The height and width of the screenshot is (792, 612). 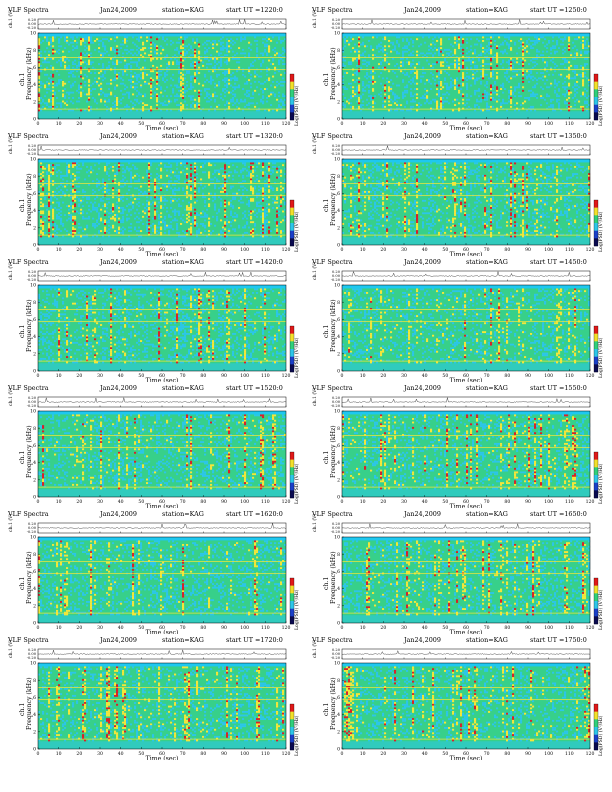 What do you see at coordinates (254, 388) in the screenshot?
I see `panel-start-time: start UT =1520:0` at bounding box center [254, 388].